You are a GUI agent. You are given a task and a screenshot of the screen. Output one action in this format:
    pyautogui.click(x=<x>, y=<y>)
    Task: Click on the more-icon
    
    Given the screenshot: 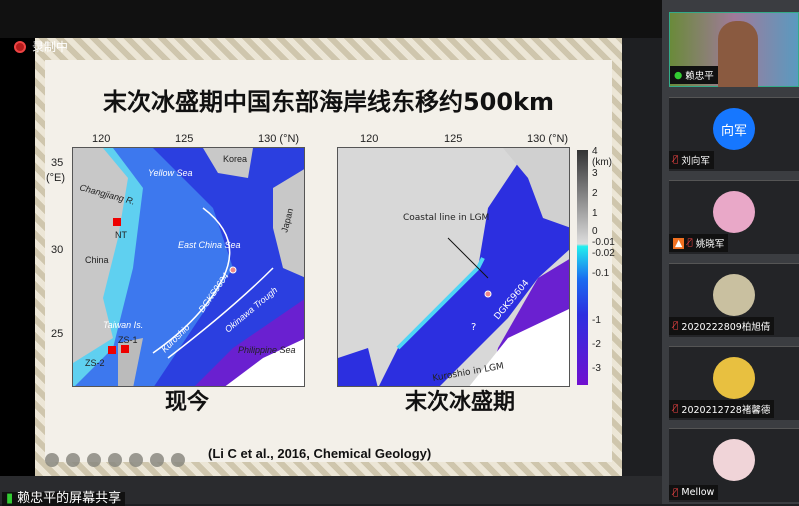 What is the action you would take?
    pyautogui.click(x=178, y=460)
    